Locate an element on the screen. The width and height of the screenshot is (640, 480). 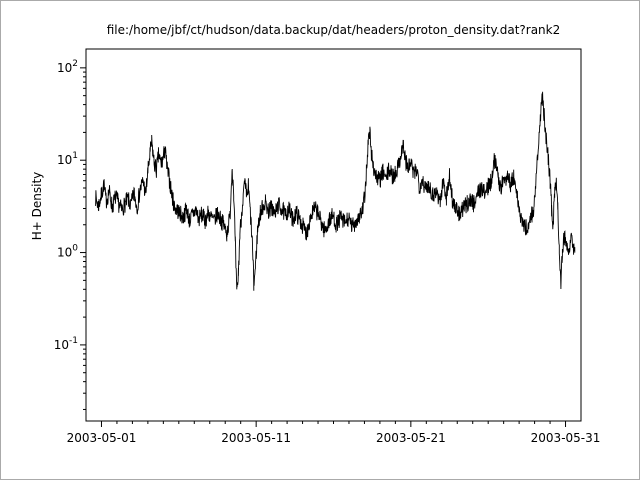
svg-text: 2003-05-21 is located at coordinates (411, 438).